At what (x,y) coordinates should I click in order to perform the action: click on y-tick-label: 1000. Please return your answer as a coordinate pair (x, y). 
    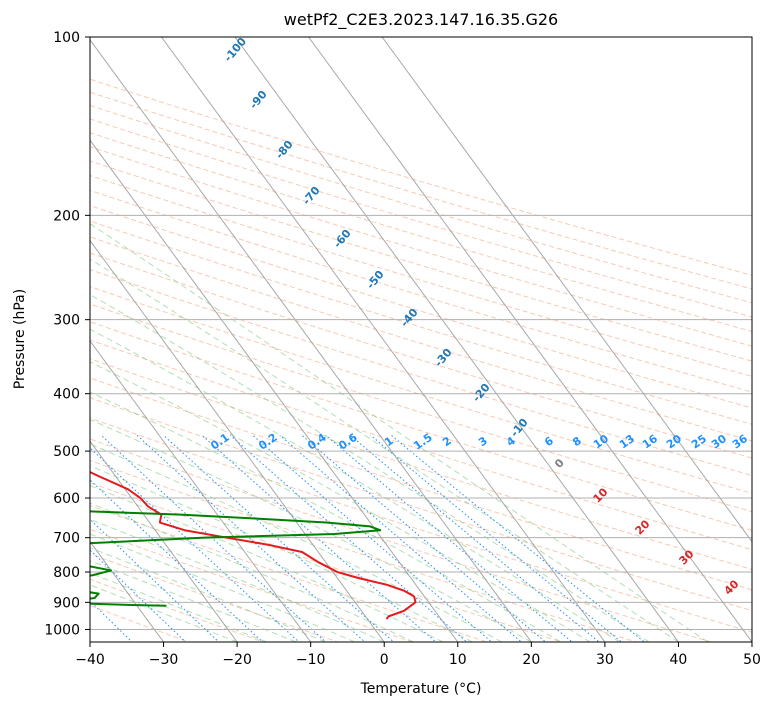
    Looking at the image, I should click on (62, 630).